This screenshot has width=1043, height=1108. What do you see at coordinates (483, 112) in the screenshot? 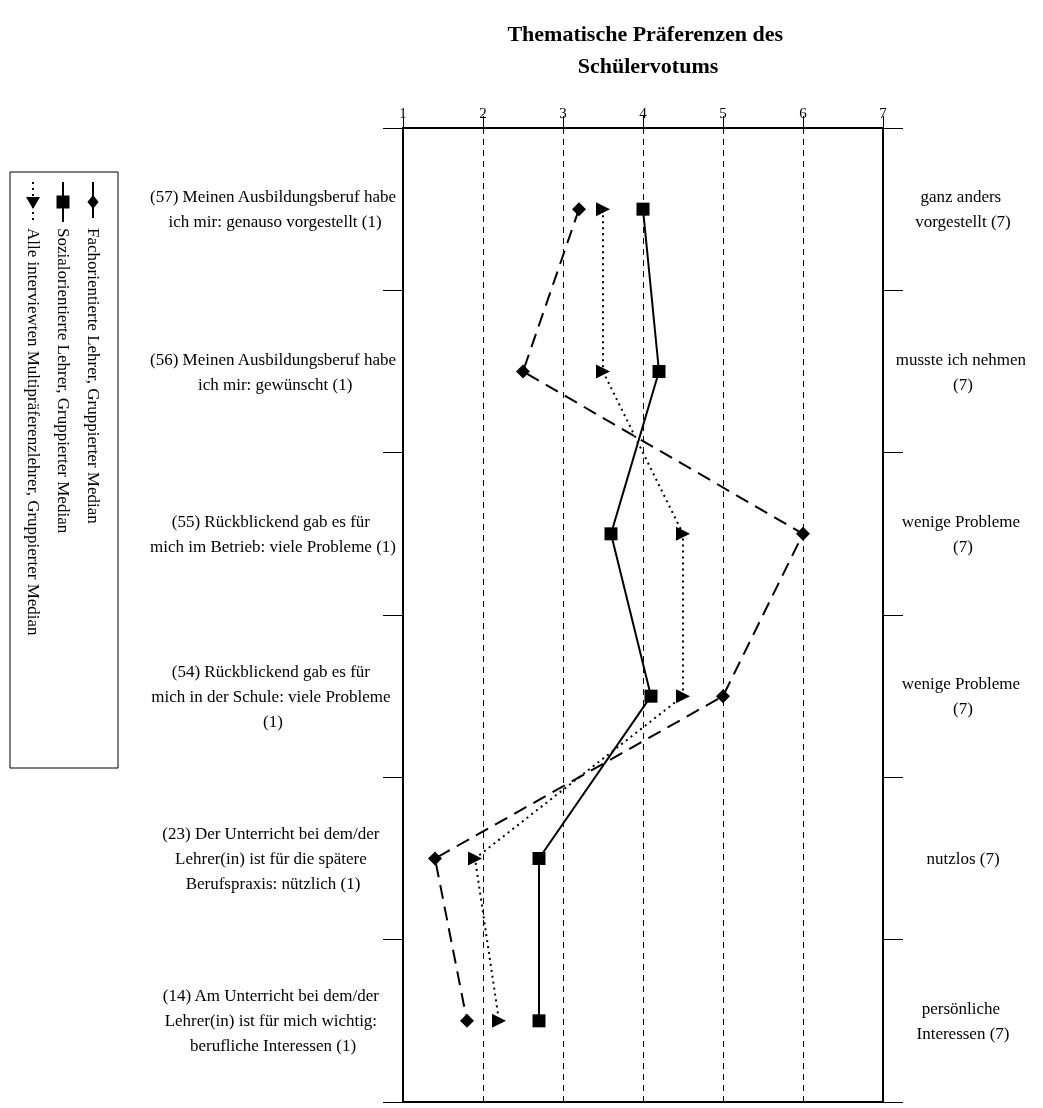
I see `x-tick-label: 2` at bounding box center [483, 112].